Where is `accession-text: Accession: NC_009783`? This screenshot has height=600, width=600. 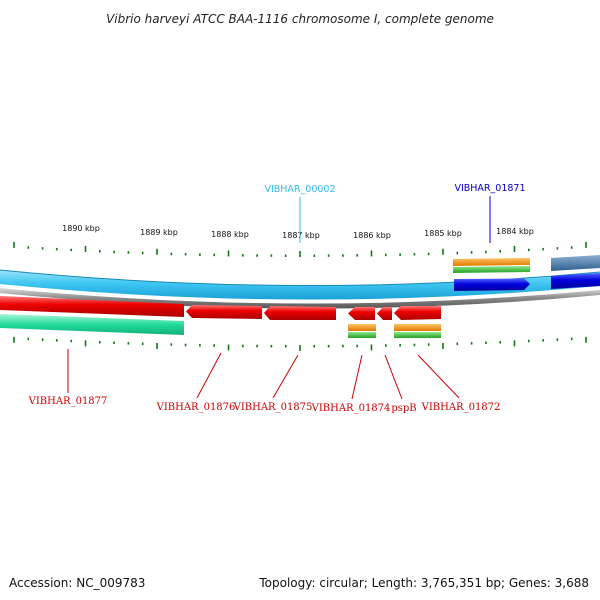
accession-text: Accession: NC_009783 is located at coordinates (77, 583).